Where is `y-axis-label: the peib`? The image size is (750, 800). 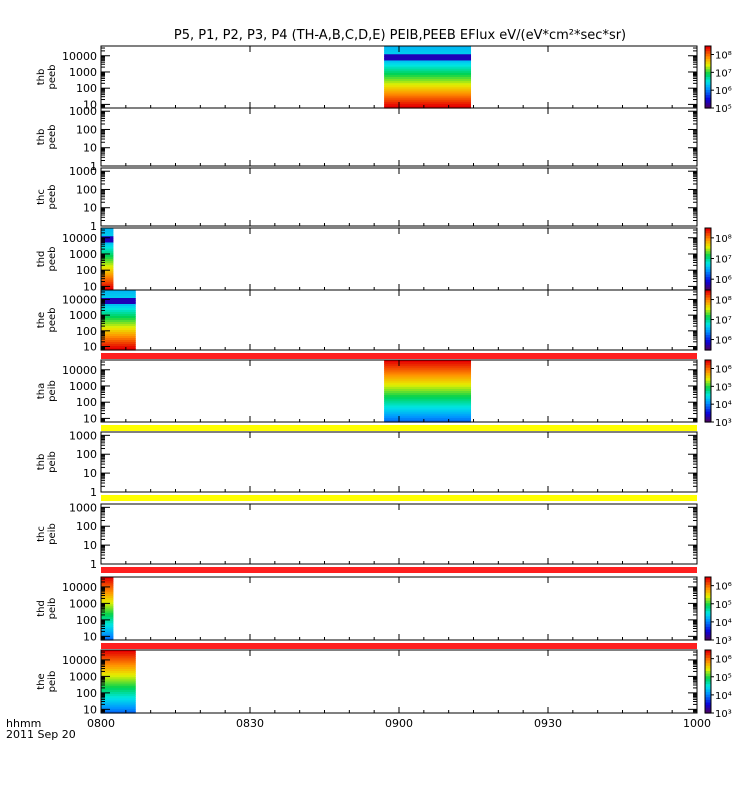 y-axis-label: the peib is located at coordinates (47, 682).